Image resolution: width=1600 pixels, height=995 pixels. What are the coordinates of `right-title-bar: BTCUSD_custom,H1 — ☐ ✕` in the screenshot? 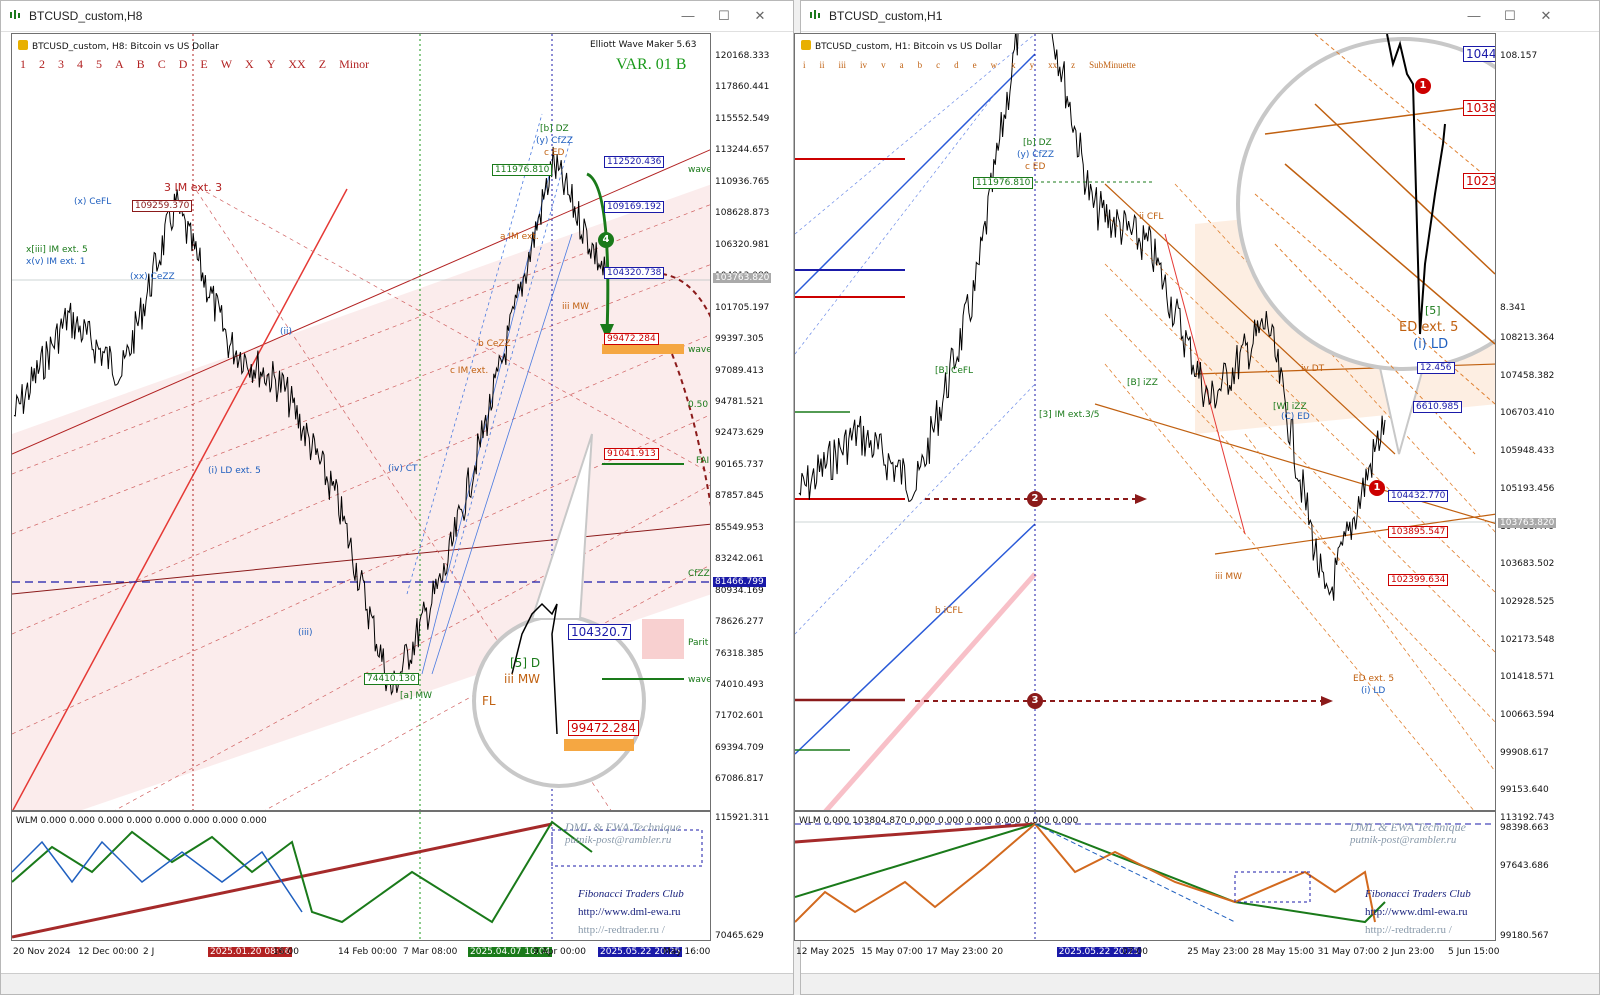 It's located at (1200, 16).